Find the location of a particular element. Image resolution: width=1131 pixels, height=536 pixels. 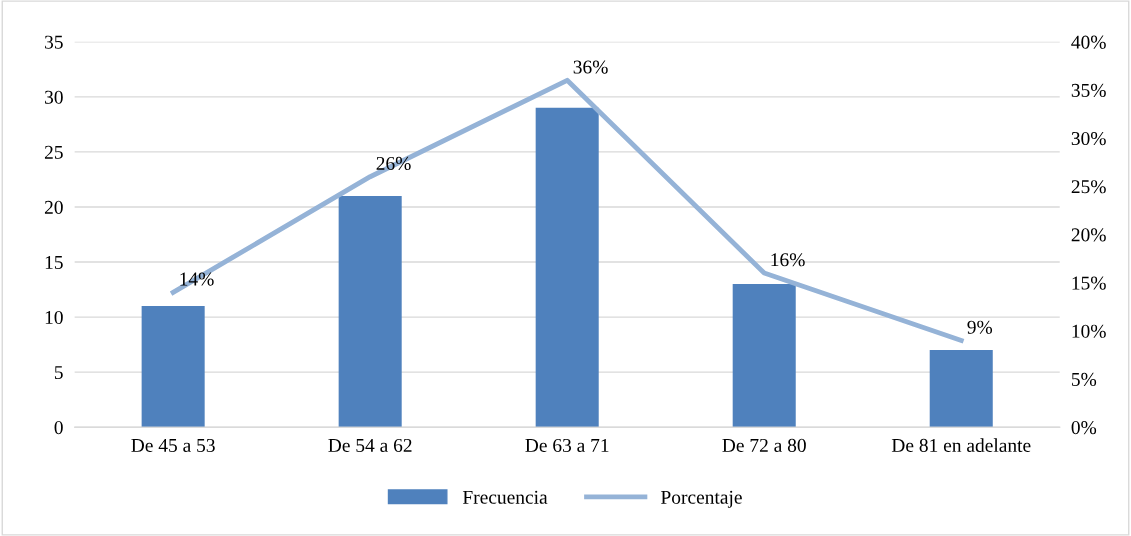

data-label: 36% is located at coordinates (590, 67).